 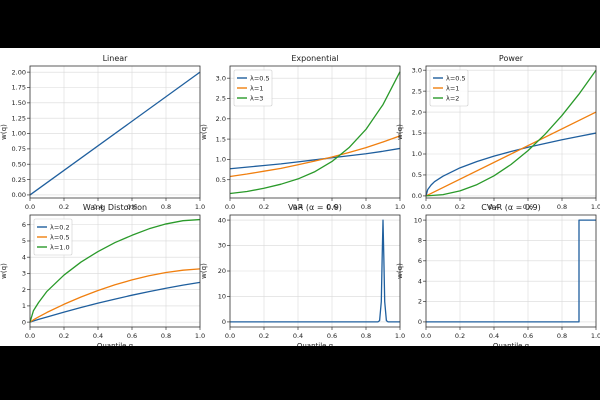 I want to click on y-tick-label: 2.00, so click(x=19, y=72).